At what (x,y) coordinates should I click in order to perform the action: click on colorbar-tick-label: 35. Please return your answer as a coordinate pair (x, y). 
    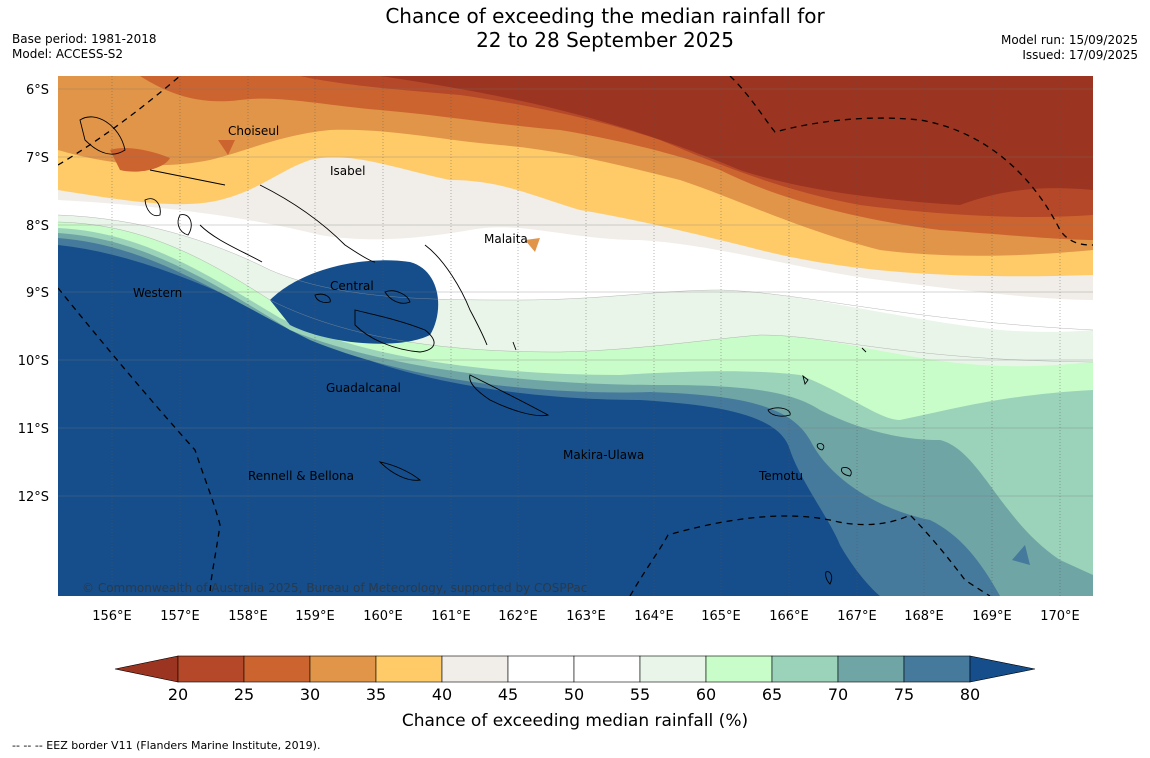
    Looking at the image, I should click on (376, 694).